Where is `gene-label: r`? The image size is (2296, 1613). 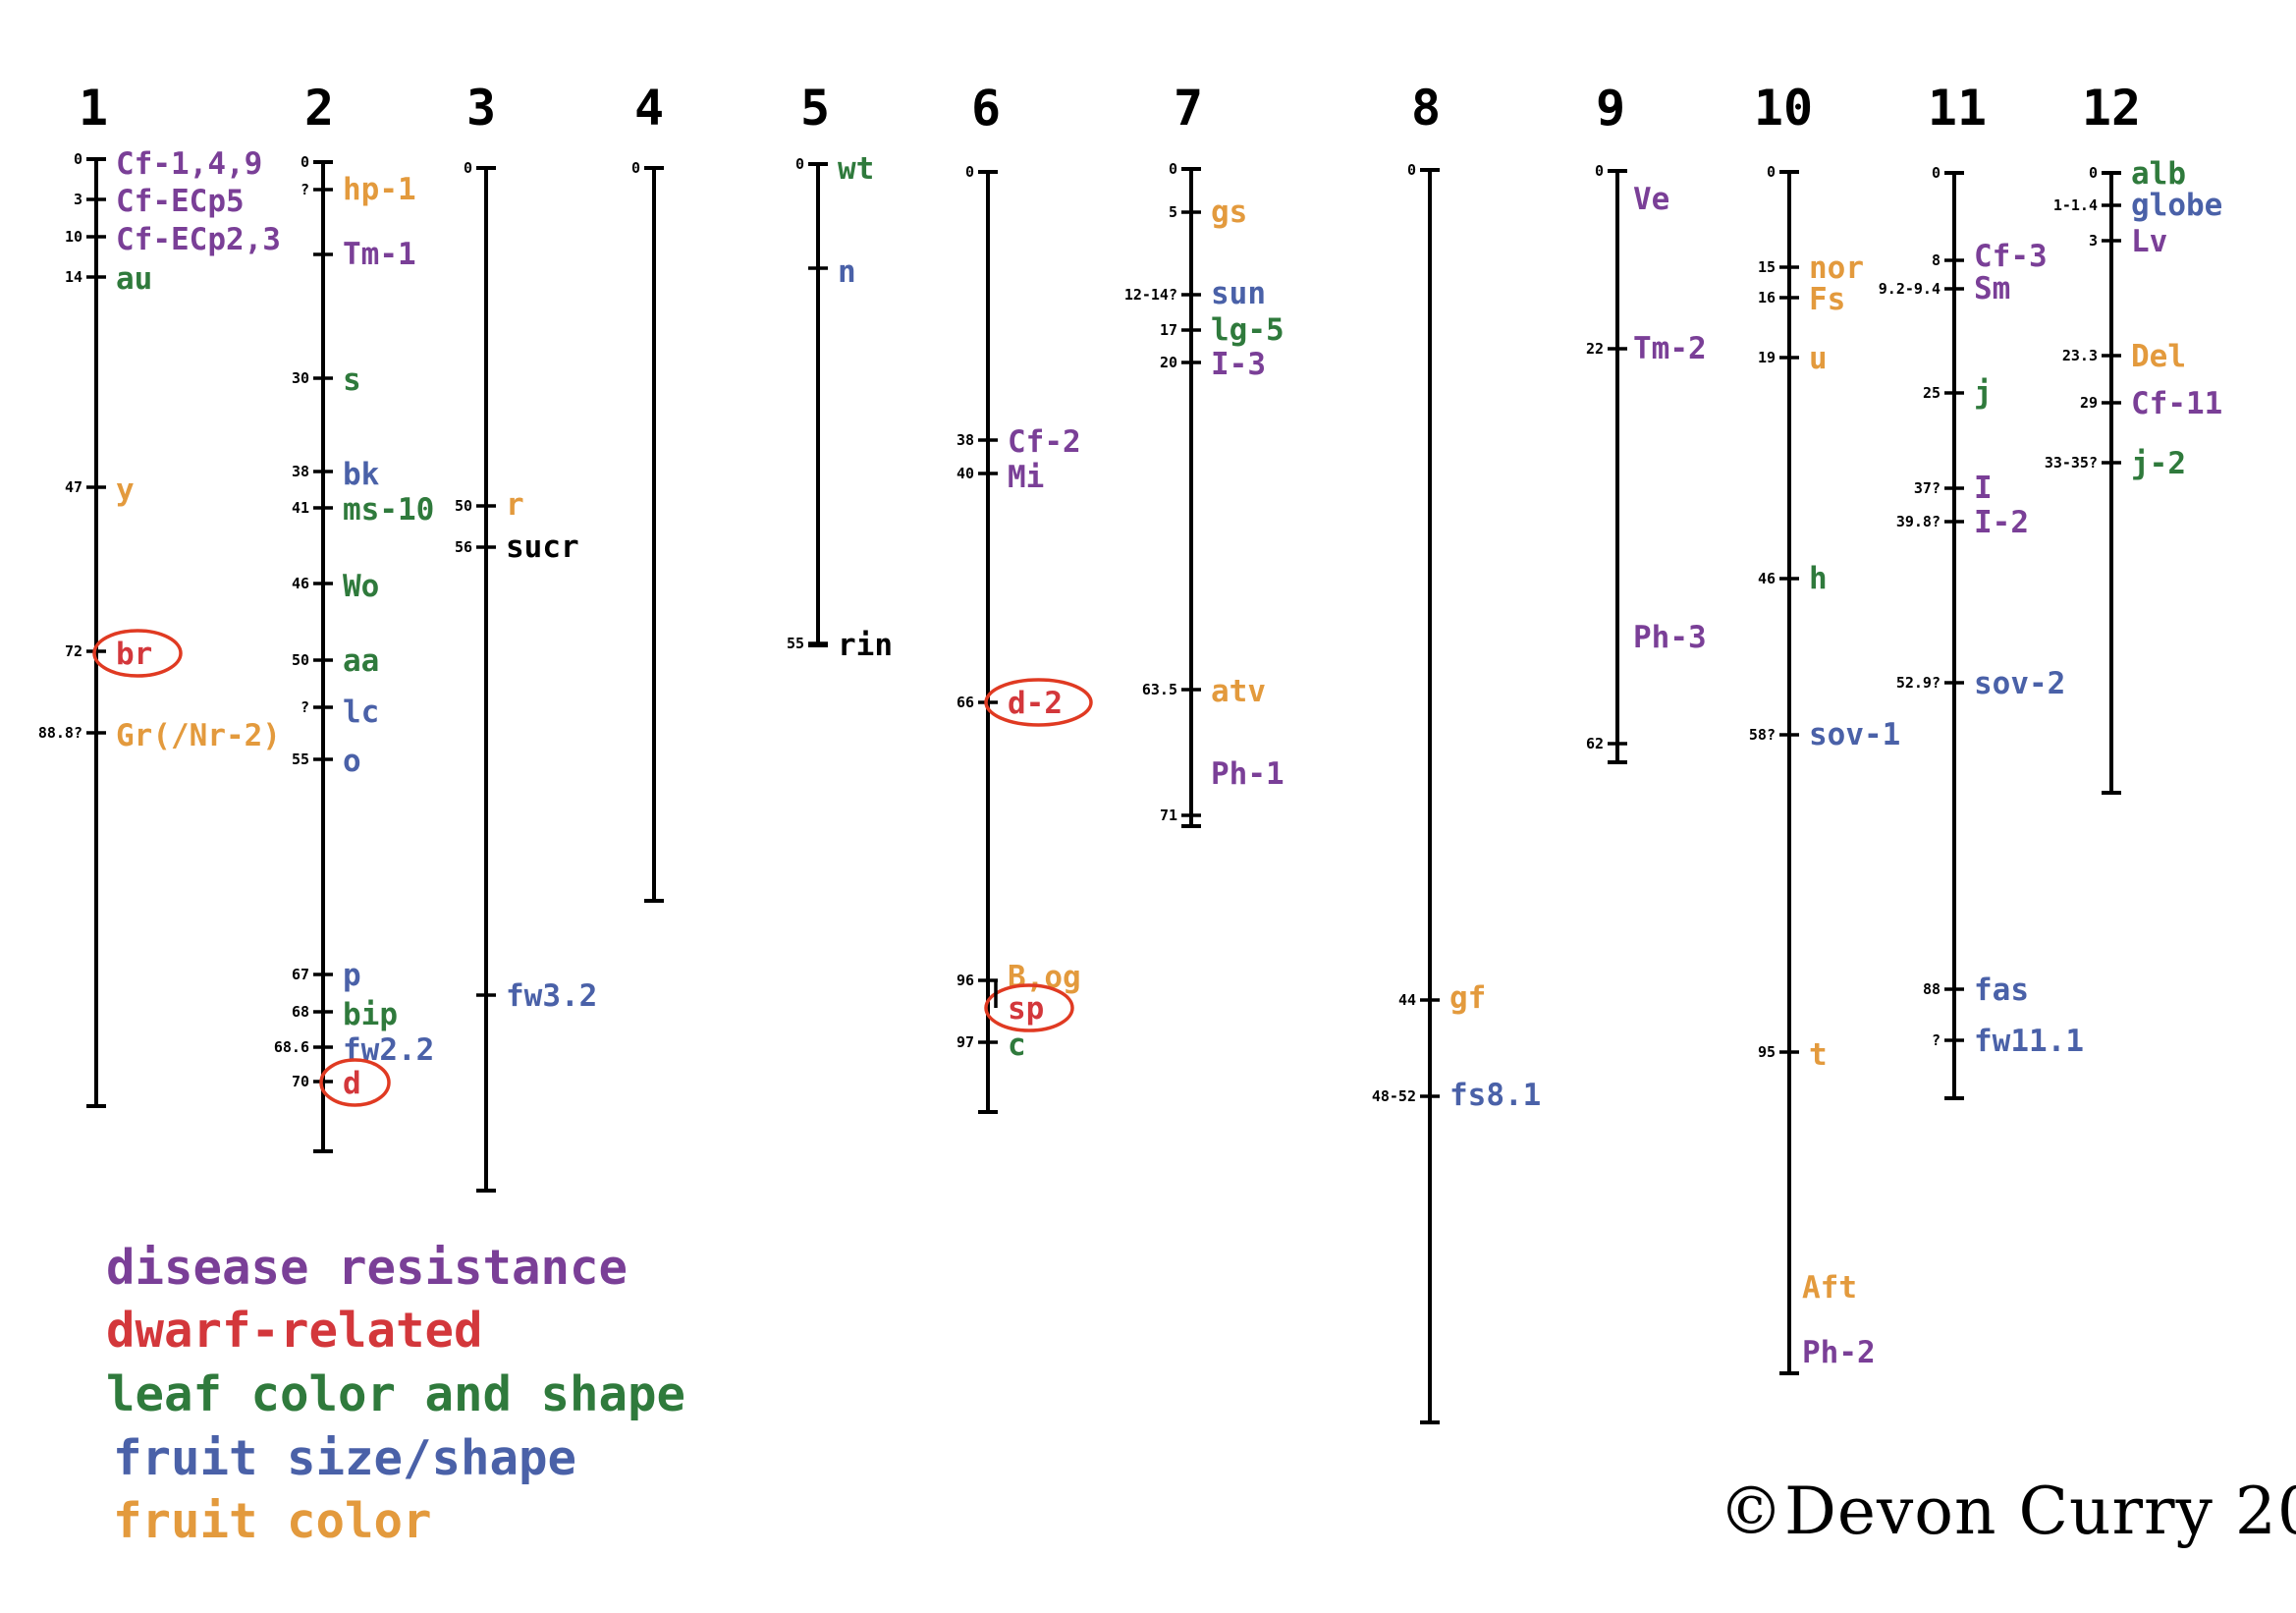
gene-label: r is located at coordinates (515, 505).